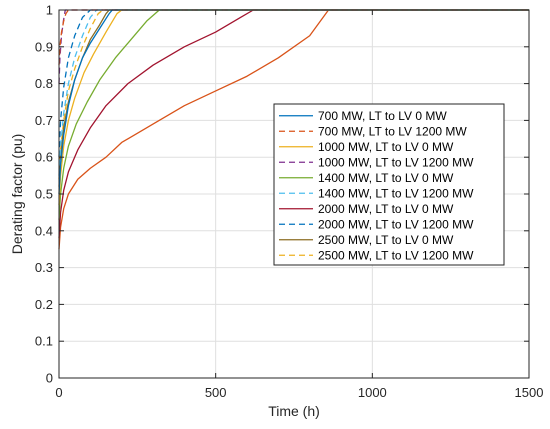 The width and height of the screenshot is (550, 429). Describe the element at coordinates (44, 230) in the screenshot. I see `y-tick-label: 0.4` at that location.